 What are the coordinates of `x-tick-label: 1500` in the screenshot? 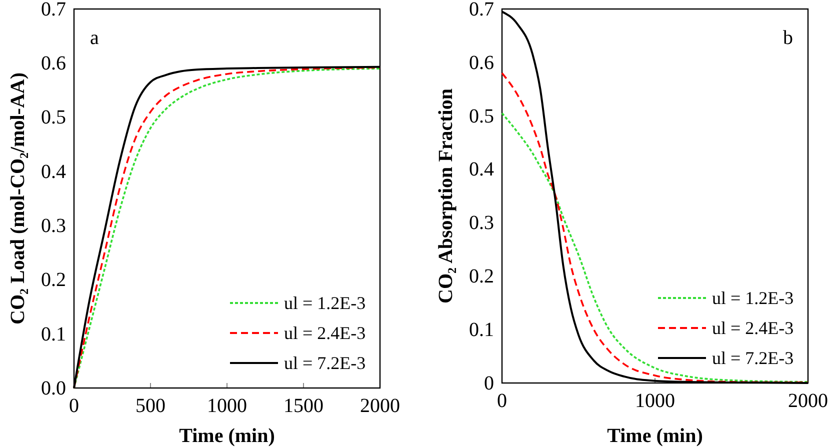 It's located at (304, 406).